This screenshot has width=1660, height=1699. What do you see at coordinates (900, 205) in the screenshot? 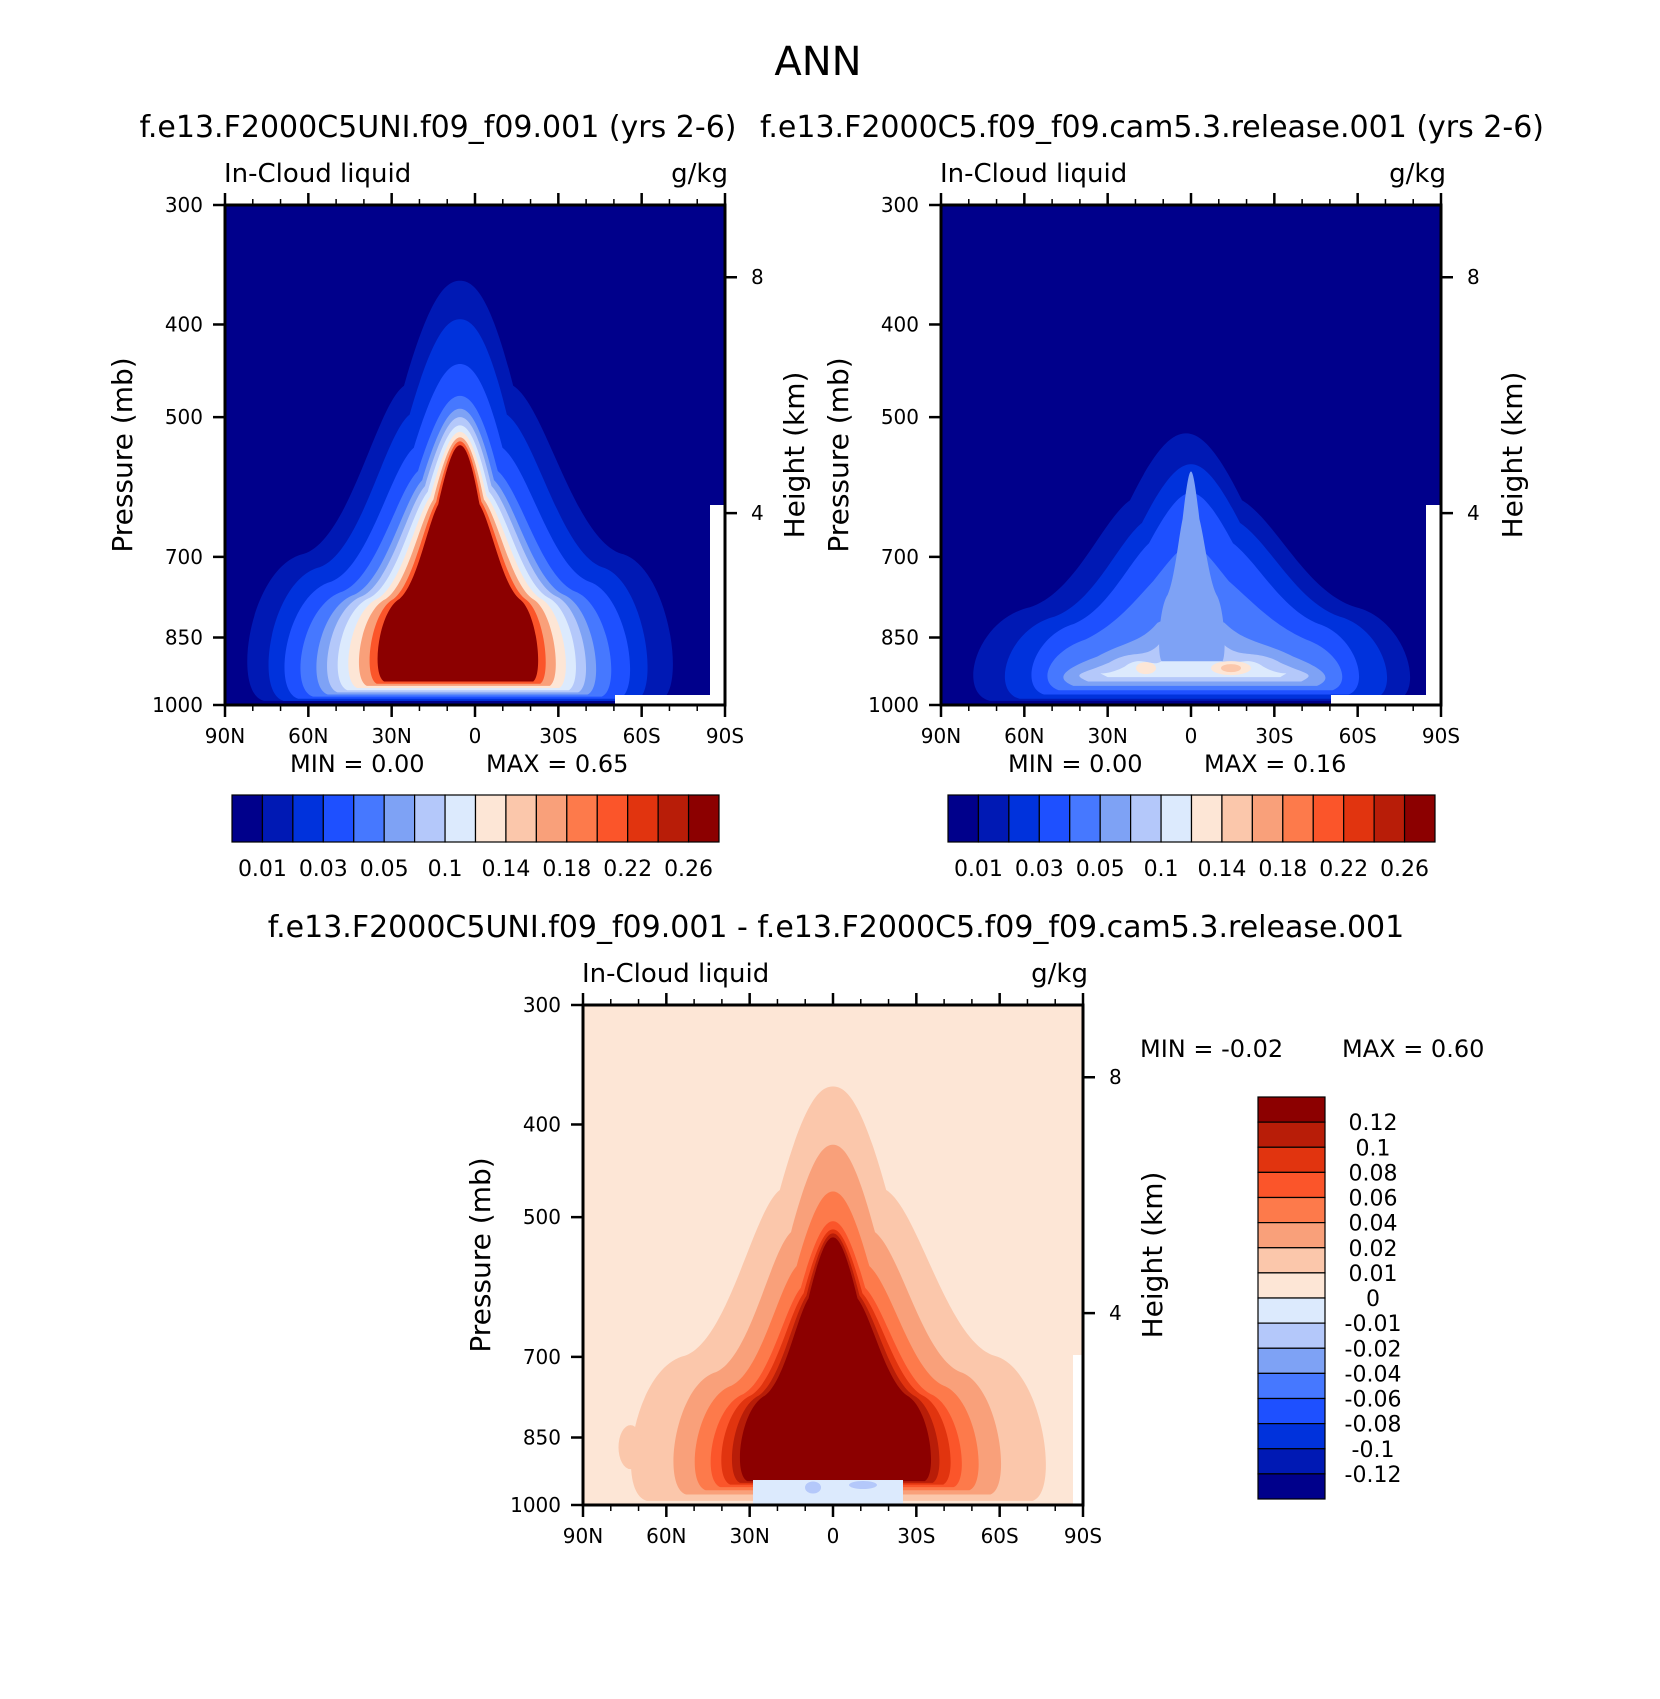
I see `panel-2-ytick-label: 300` at bounding box center [900, 205].